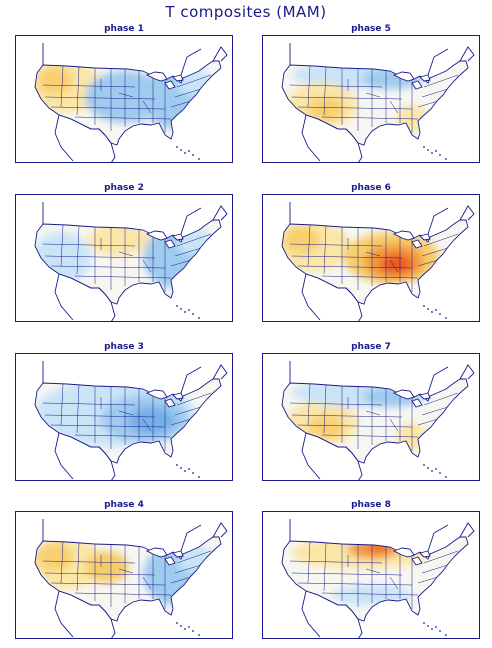 The height and width of the screenshot is (648, 492). I want to click on map-panel-phase-7: phase 7, so click(371, 412).